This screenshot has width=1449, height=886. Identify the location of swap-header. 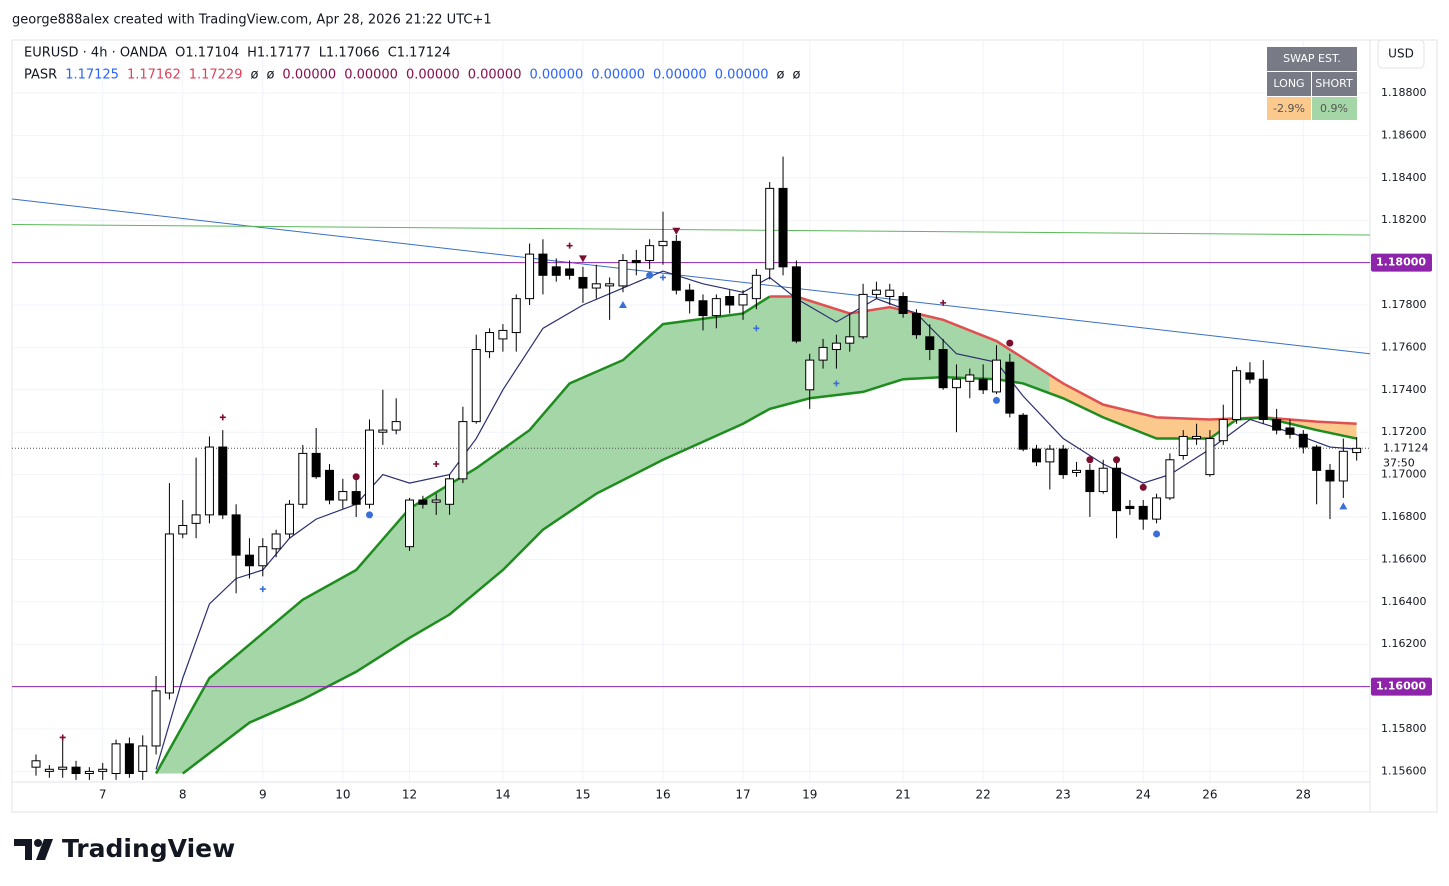
(1312, 59).